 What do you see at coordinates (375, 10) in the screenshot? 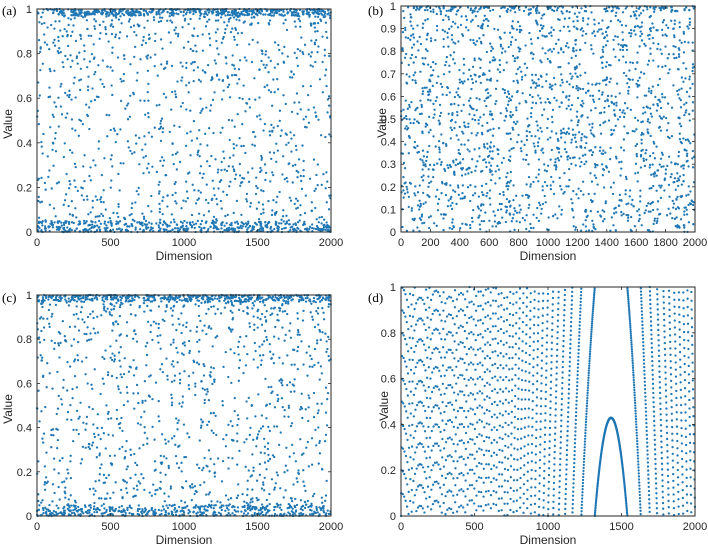
I see `panel-label: (b)` at bounding box center [375, 10].